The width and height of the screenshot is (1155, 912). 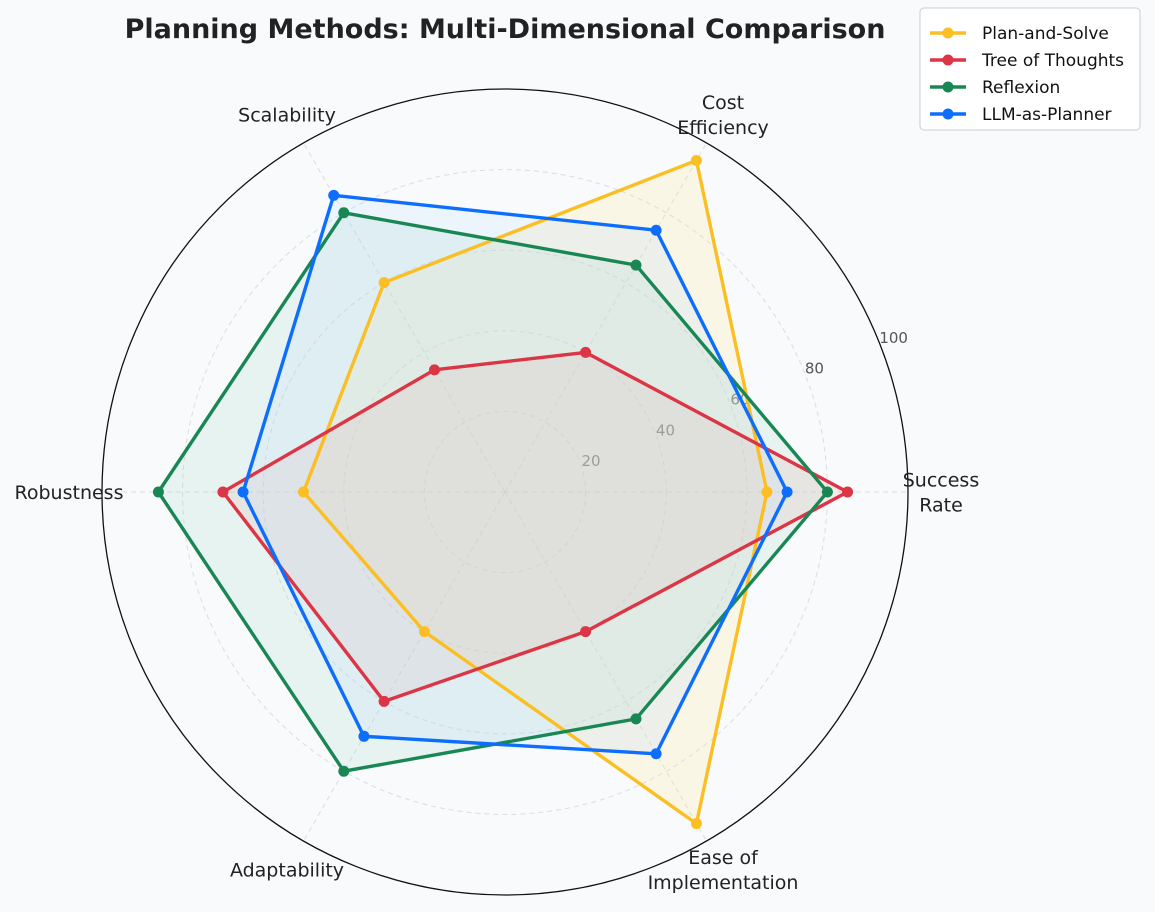 I want to click on axis-label: Adaptability, so click(x=287, y=871).